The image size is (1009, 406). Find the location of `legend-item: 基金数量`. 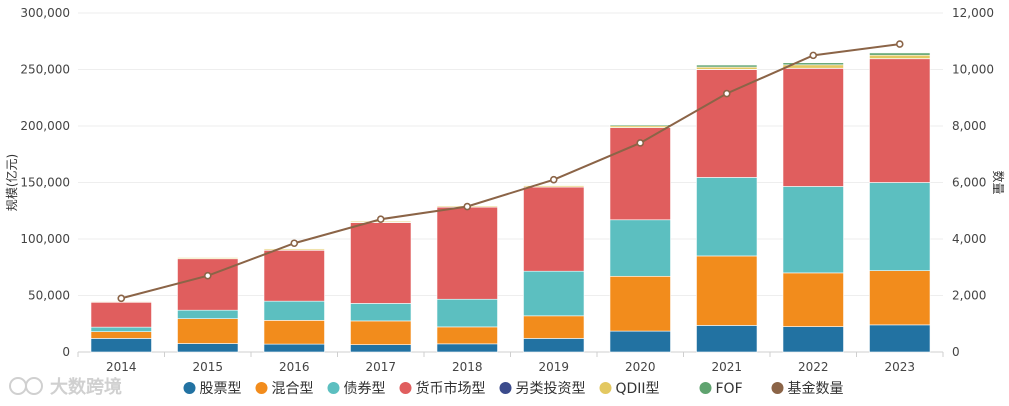

legend-item: 基金数量 is located at coordinates (807, 388).